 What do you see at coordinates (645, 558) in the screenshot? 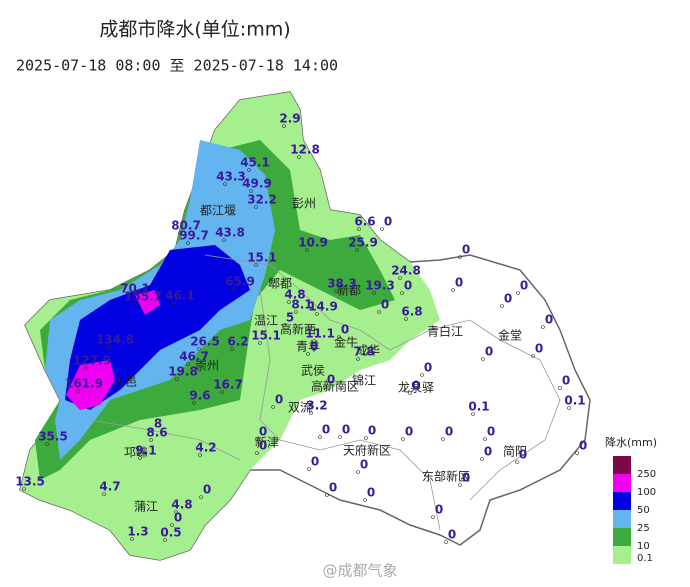
I see `legend-label: 0.1` at bounding box center [645, 558].